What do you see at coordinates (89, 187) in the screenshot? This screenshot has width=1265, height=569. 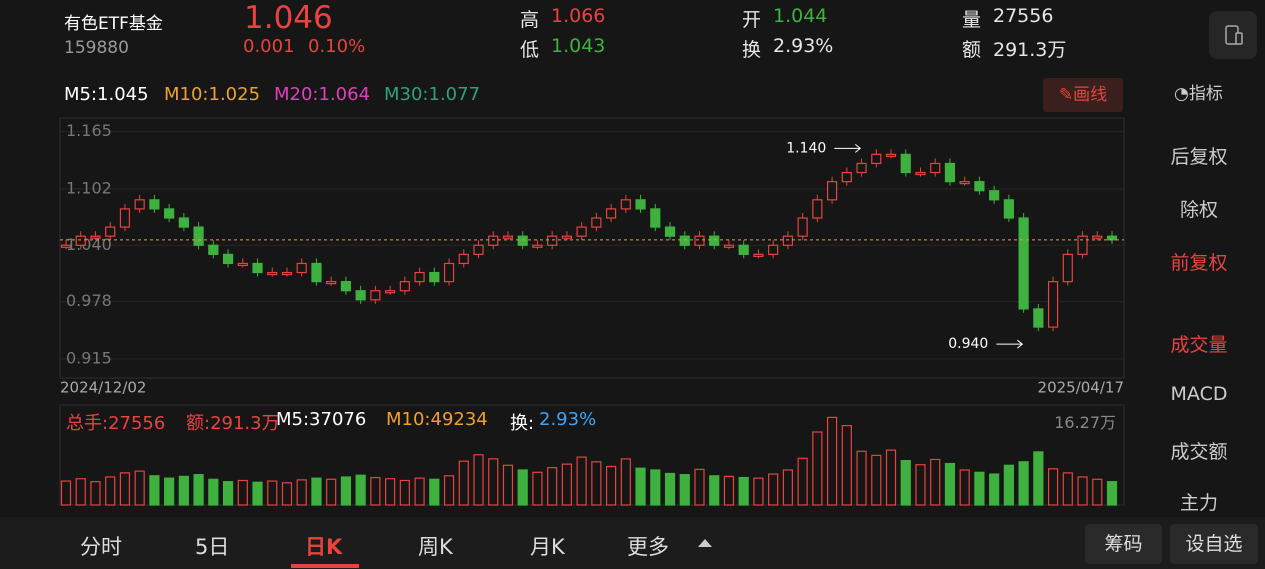 I see `y-tick-label: 1.102` at bounding box center [89, 187].